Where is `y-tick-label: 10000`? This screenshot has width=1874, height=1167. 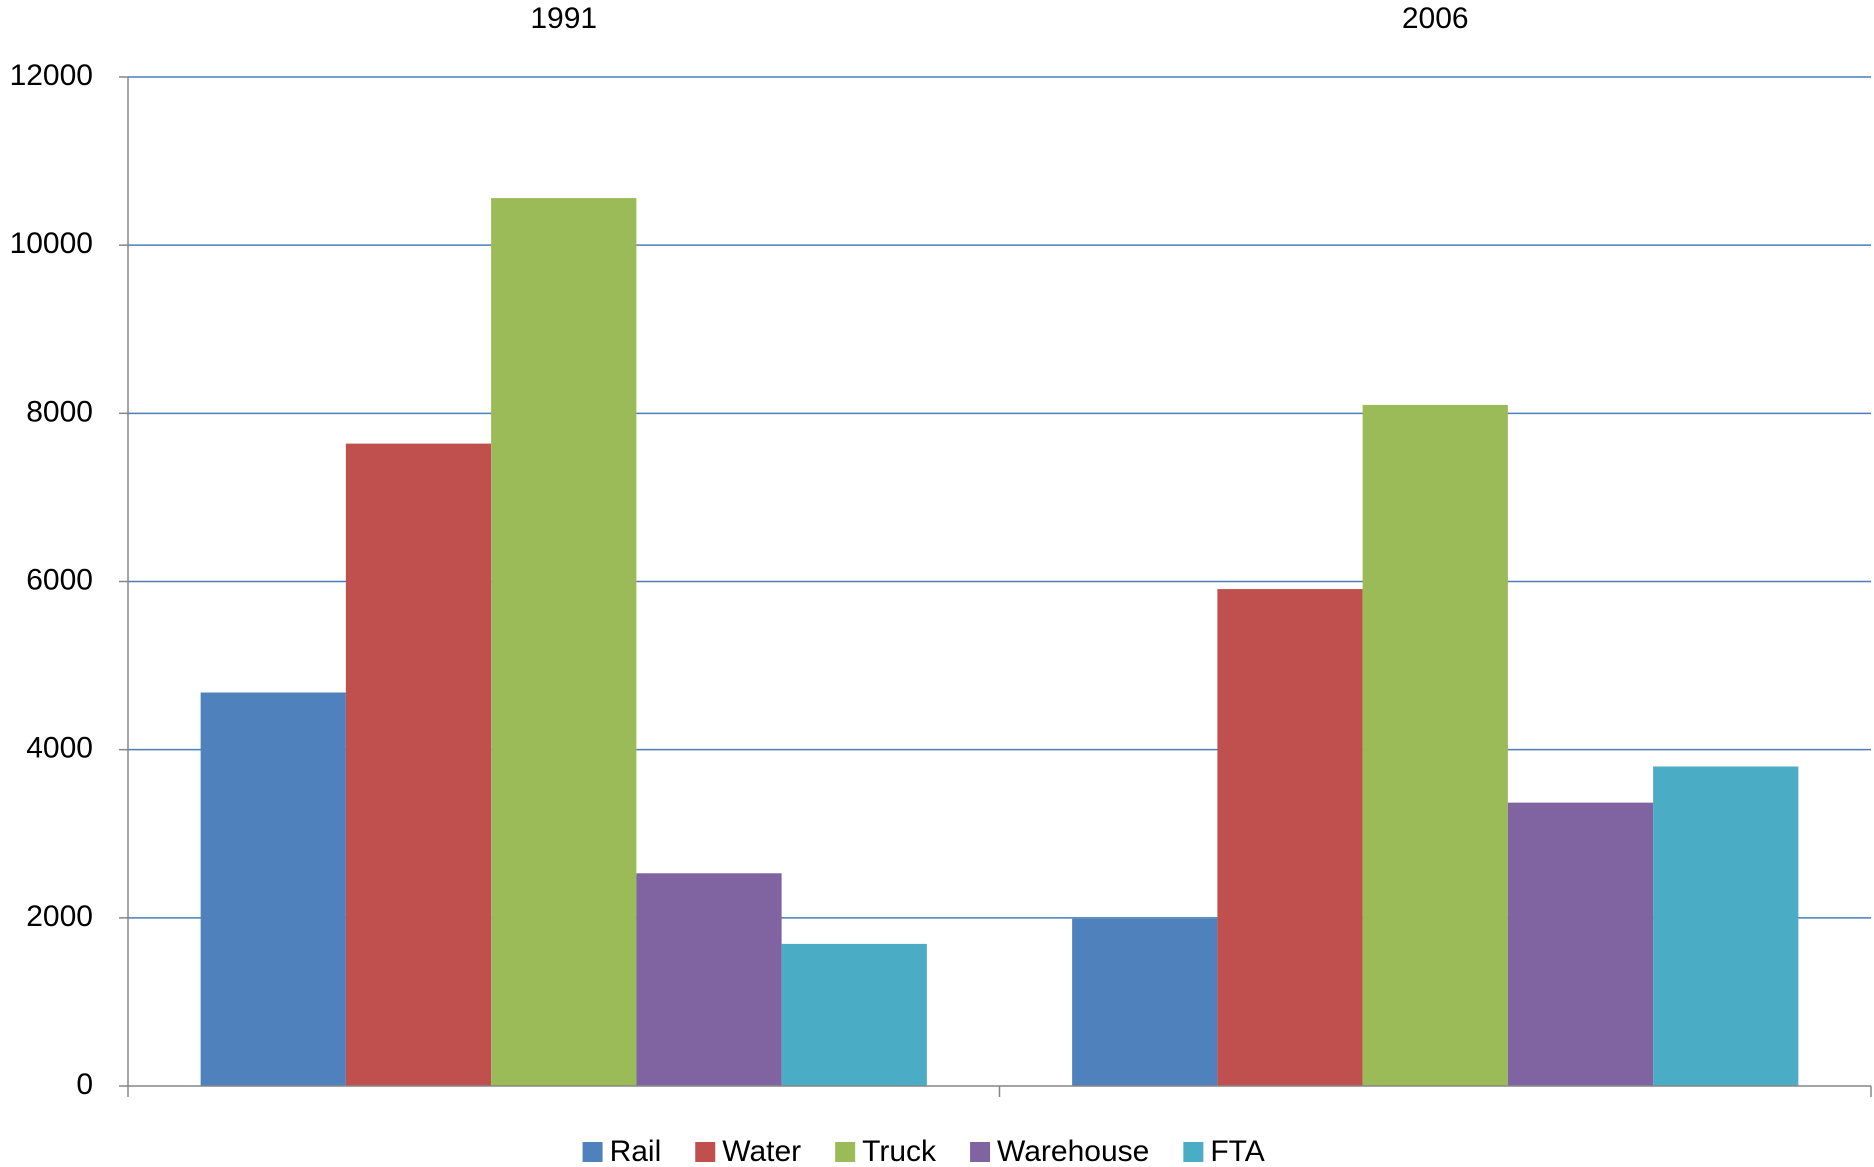 y-tick-label: 10000 is located at coordinates (51, 243).